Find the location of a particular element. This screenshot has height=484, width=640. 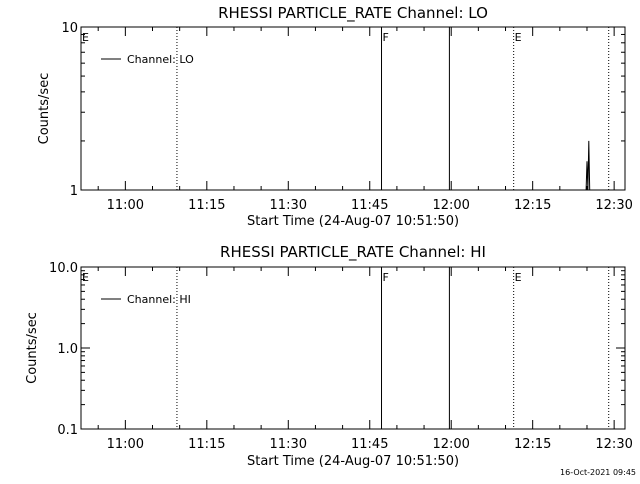

panel-1-series-line is located at coordinates (588, 165).